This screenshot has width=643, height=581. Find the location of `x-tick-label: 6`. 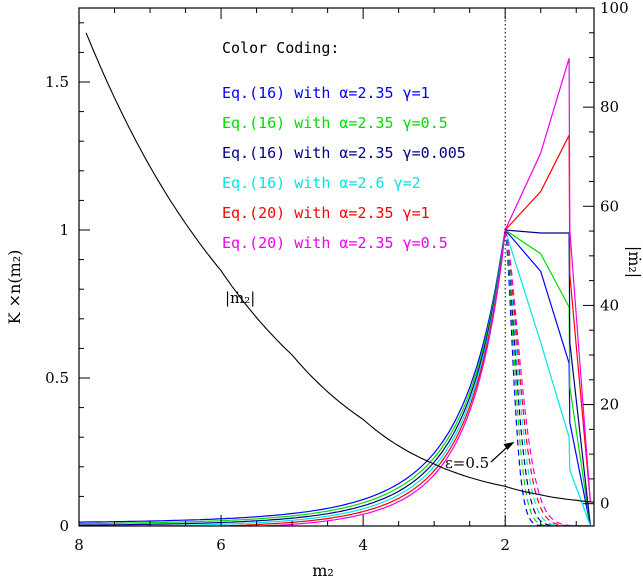

x-tick-label: 6 is located at coordinates (221, 545).